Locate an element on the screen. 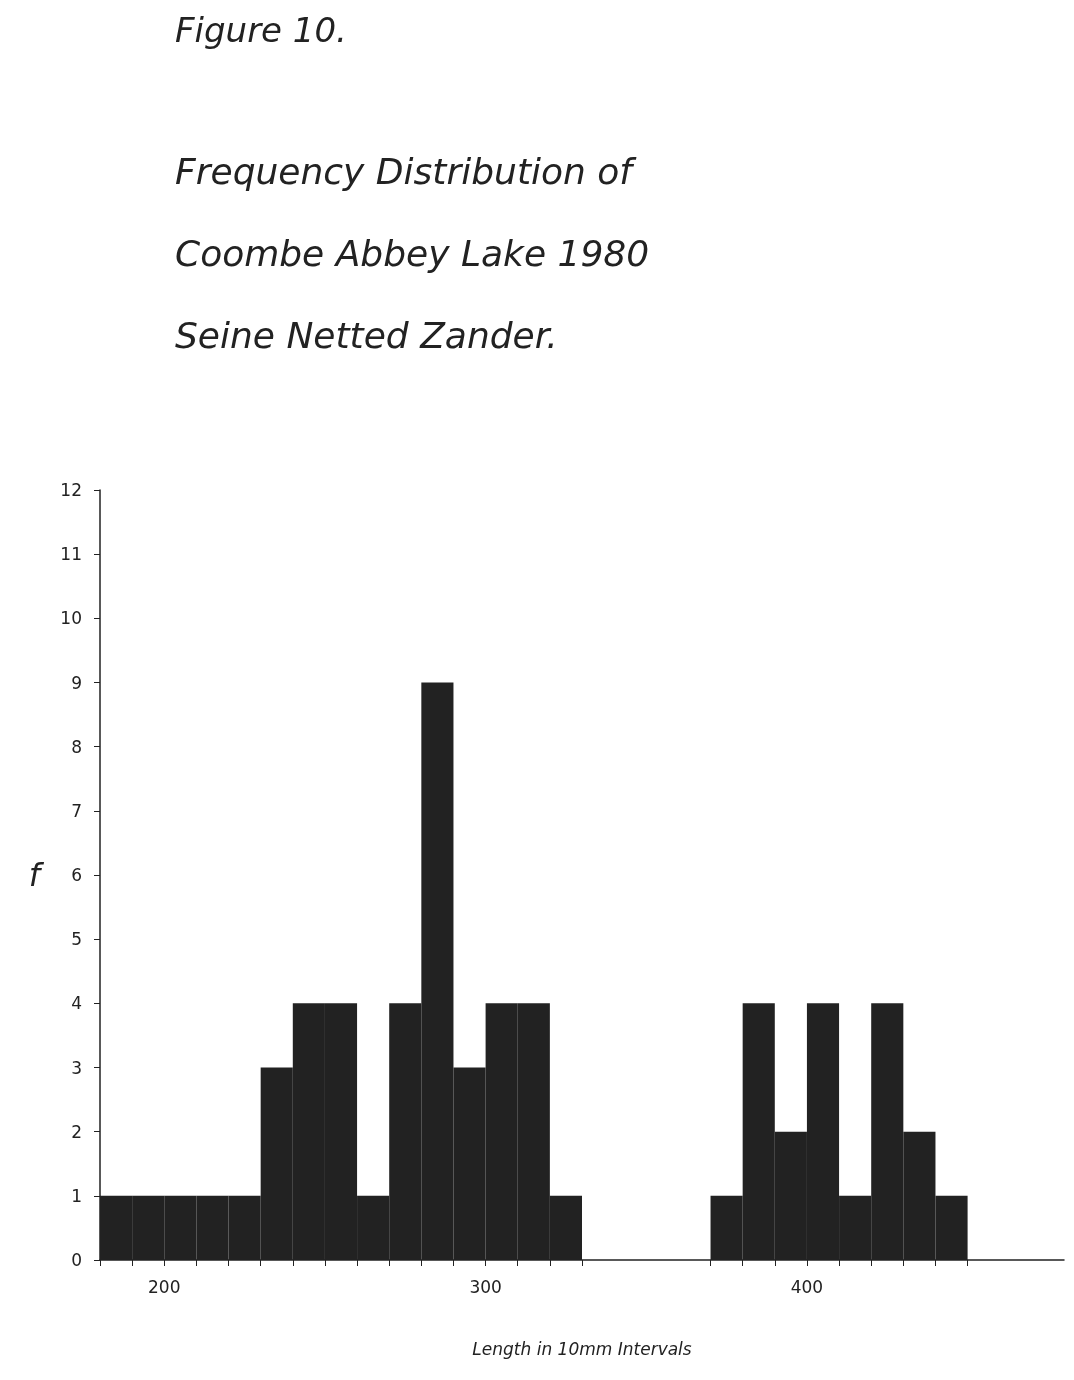  y-tick-label: 6 is located at coordinates (76, 875).